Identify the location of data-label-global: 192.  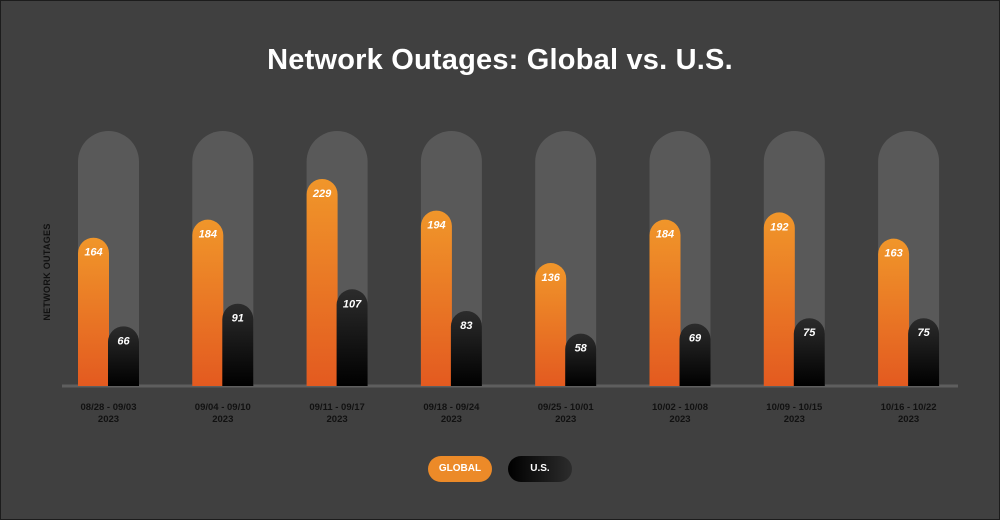
(779, 227).